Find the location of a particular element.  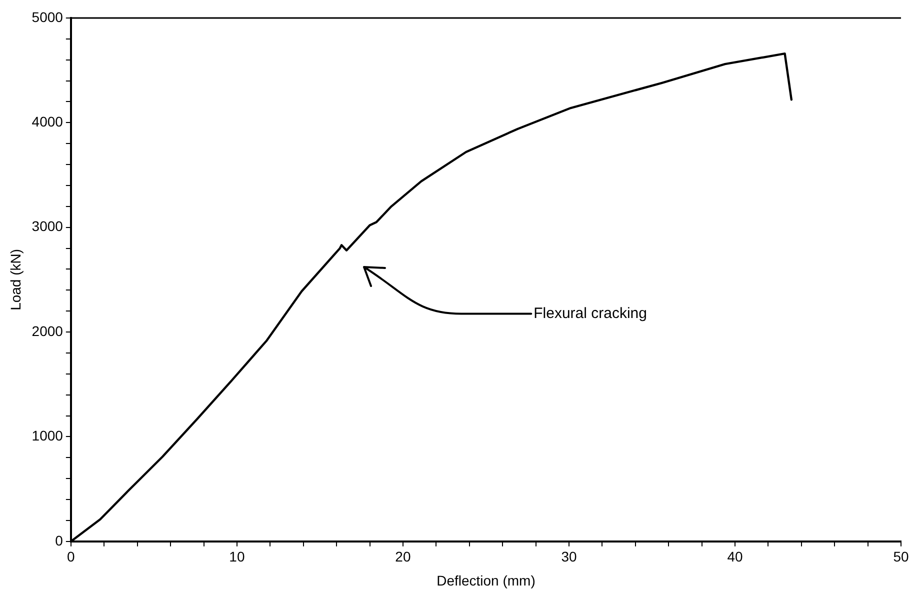

x-axis-title: Deflection (mm) is located at coordinates (486, 580).